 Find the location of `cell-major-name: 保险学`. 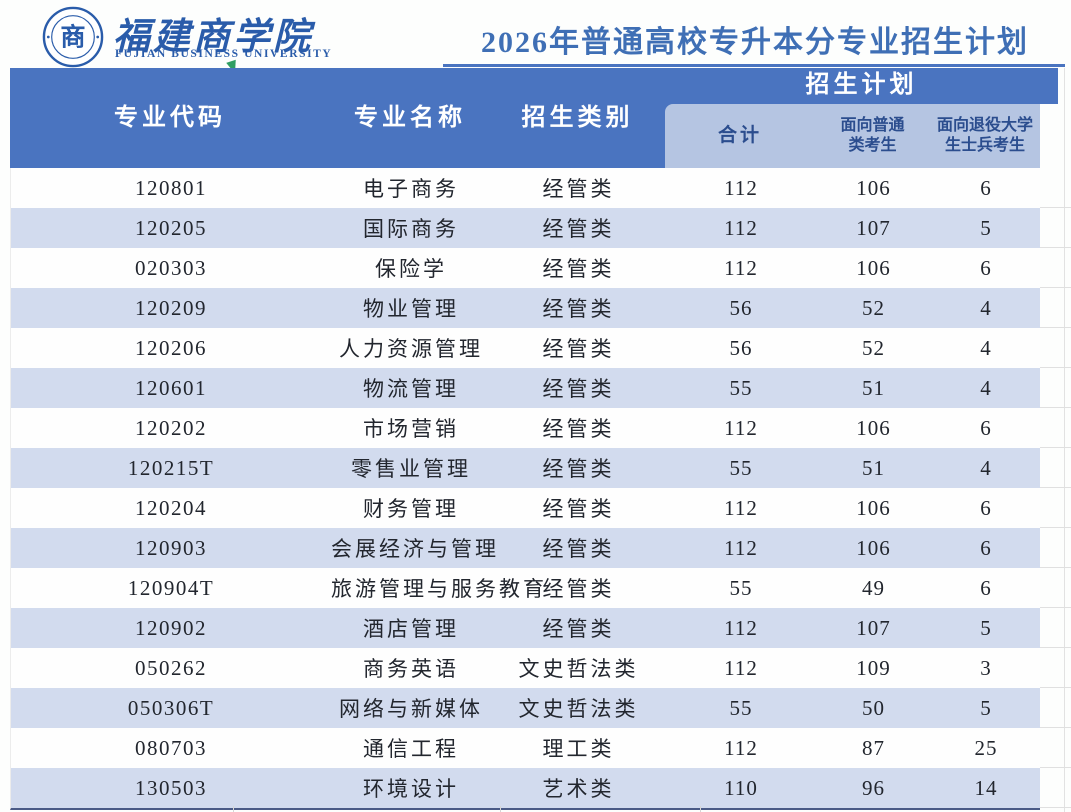

cell-major-name: 保险学 is located at coordinates (411, 269).